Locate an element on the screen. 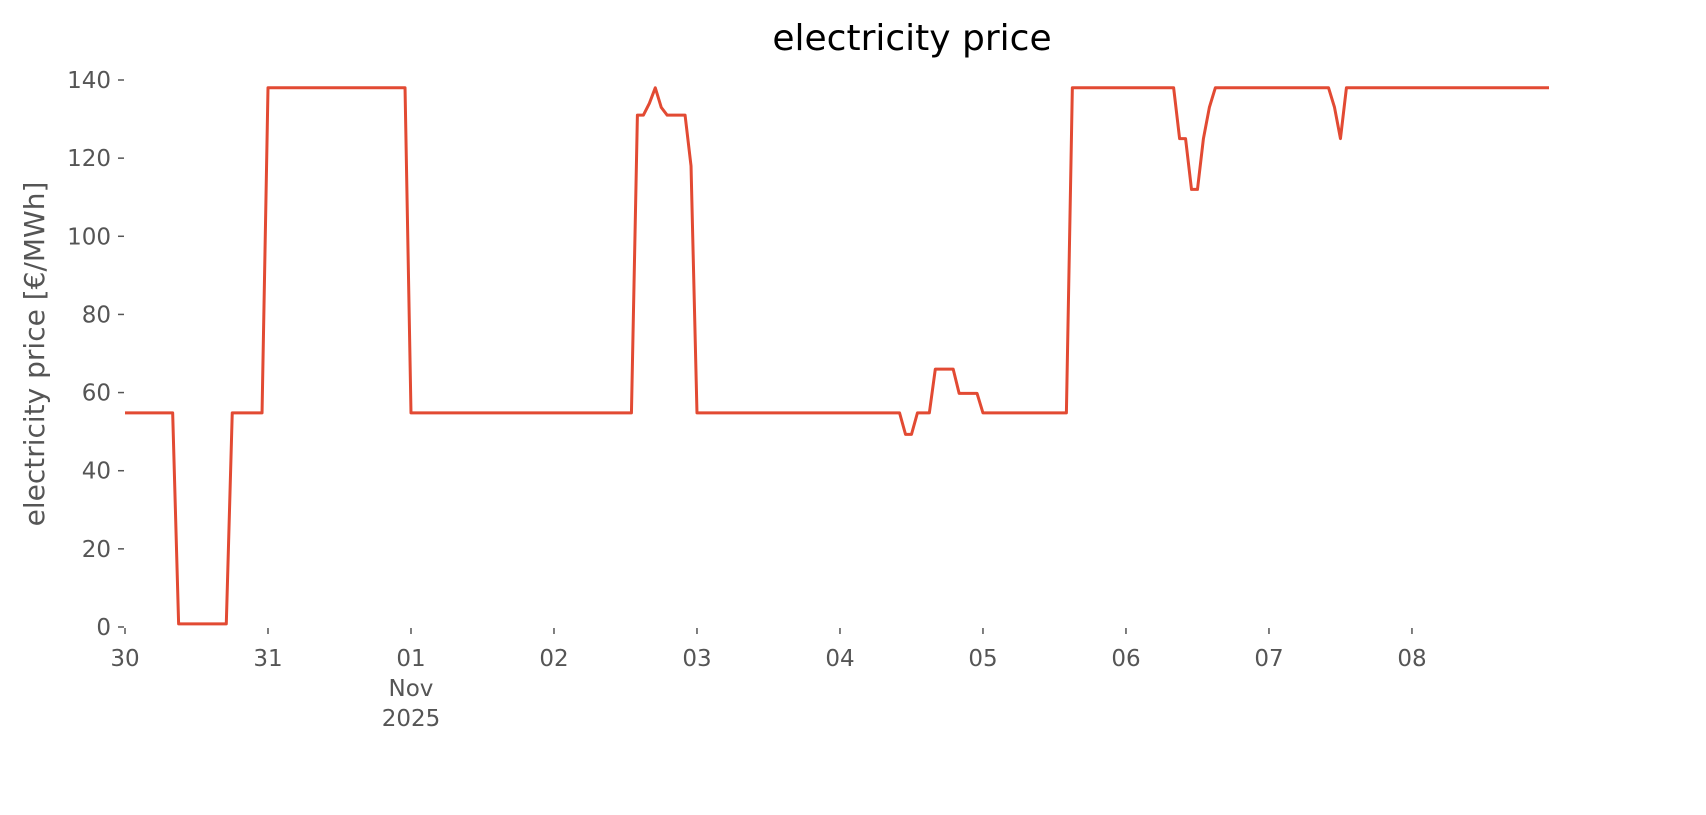 The height and width of the screenshot is (815, 1706). x-tick-label: 08 is located at coordinates (1411, 659).